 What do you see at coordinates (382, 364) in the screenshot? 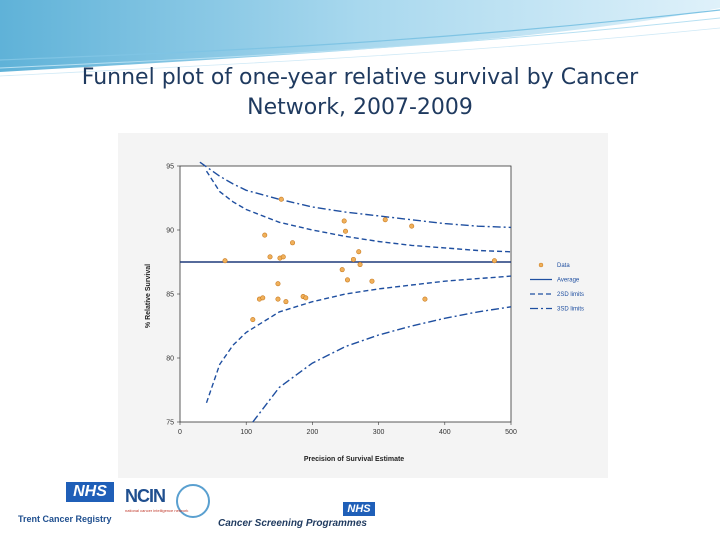
I see `3sd-lower-limit-line` at bounding box center [382, 364].